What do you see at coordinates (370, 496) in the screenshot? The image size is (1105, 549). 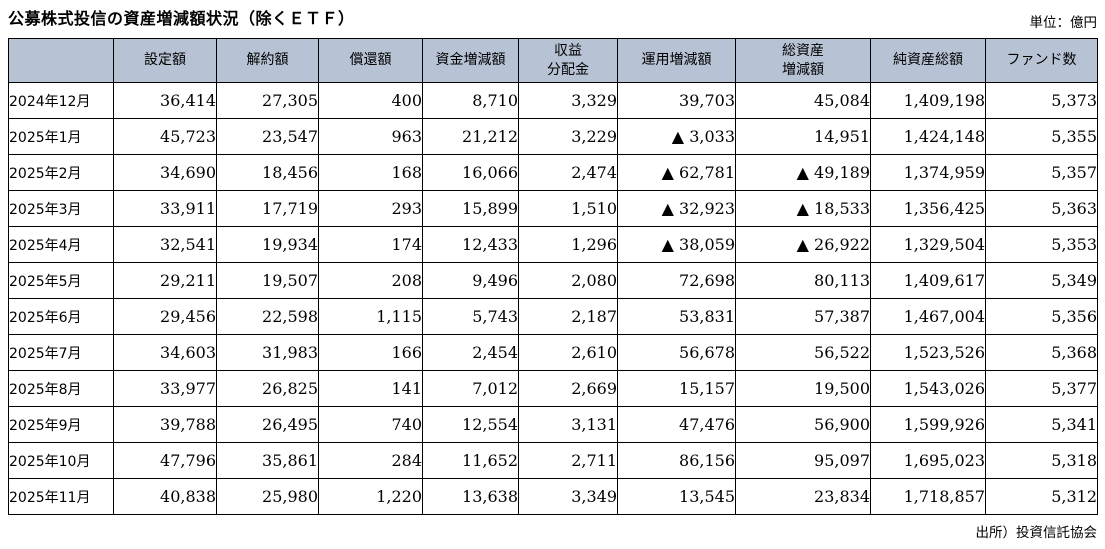 I see `value-cell: 1,220` at bounding box center [370, 496].